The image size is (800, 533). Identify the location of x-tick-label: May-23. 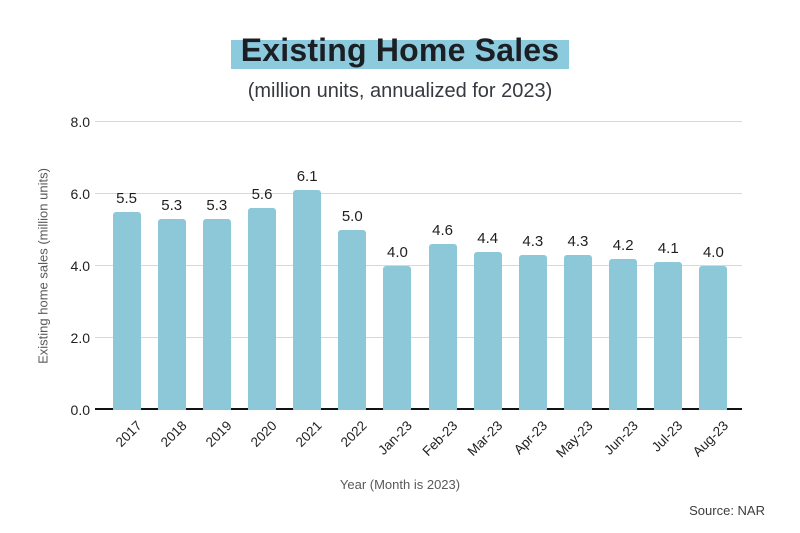
(574, 439).